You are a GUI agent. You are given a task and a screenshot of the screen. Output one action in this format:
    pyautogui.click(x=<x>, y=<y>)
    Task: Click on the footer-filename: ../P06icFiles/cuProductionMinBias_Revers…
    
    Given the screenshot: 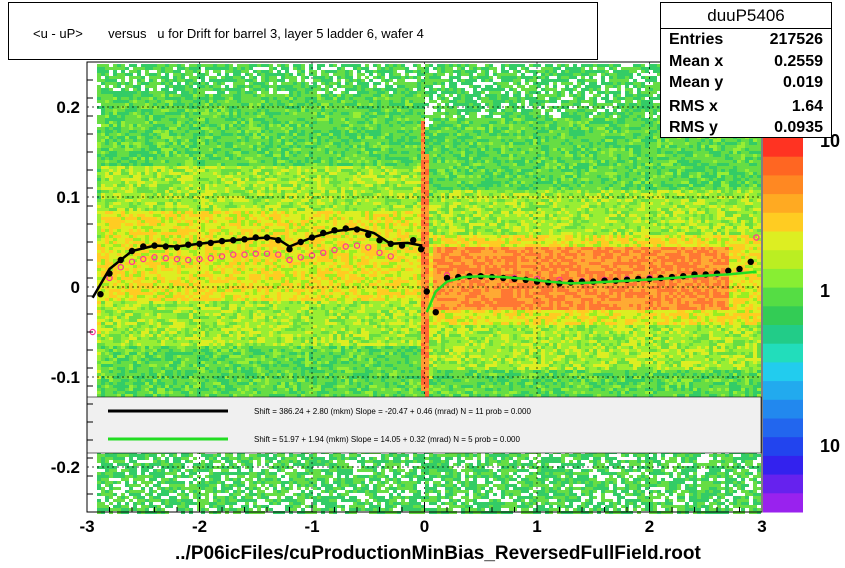 What is the action you would take?
    pyautogui.click(x=438, y=554)
    